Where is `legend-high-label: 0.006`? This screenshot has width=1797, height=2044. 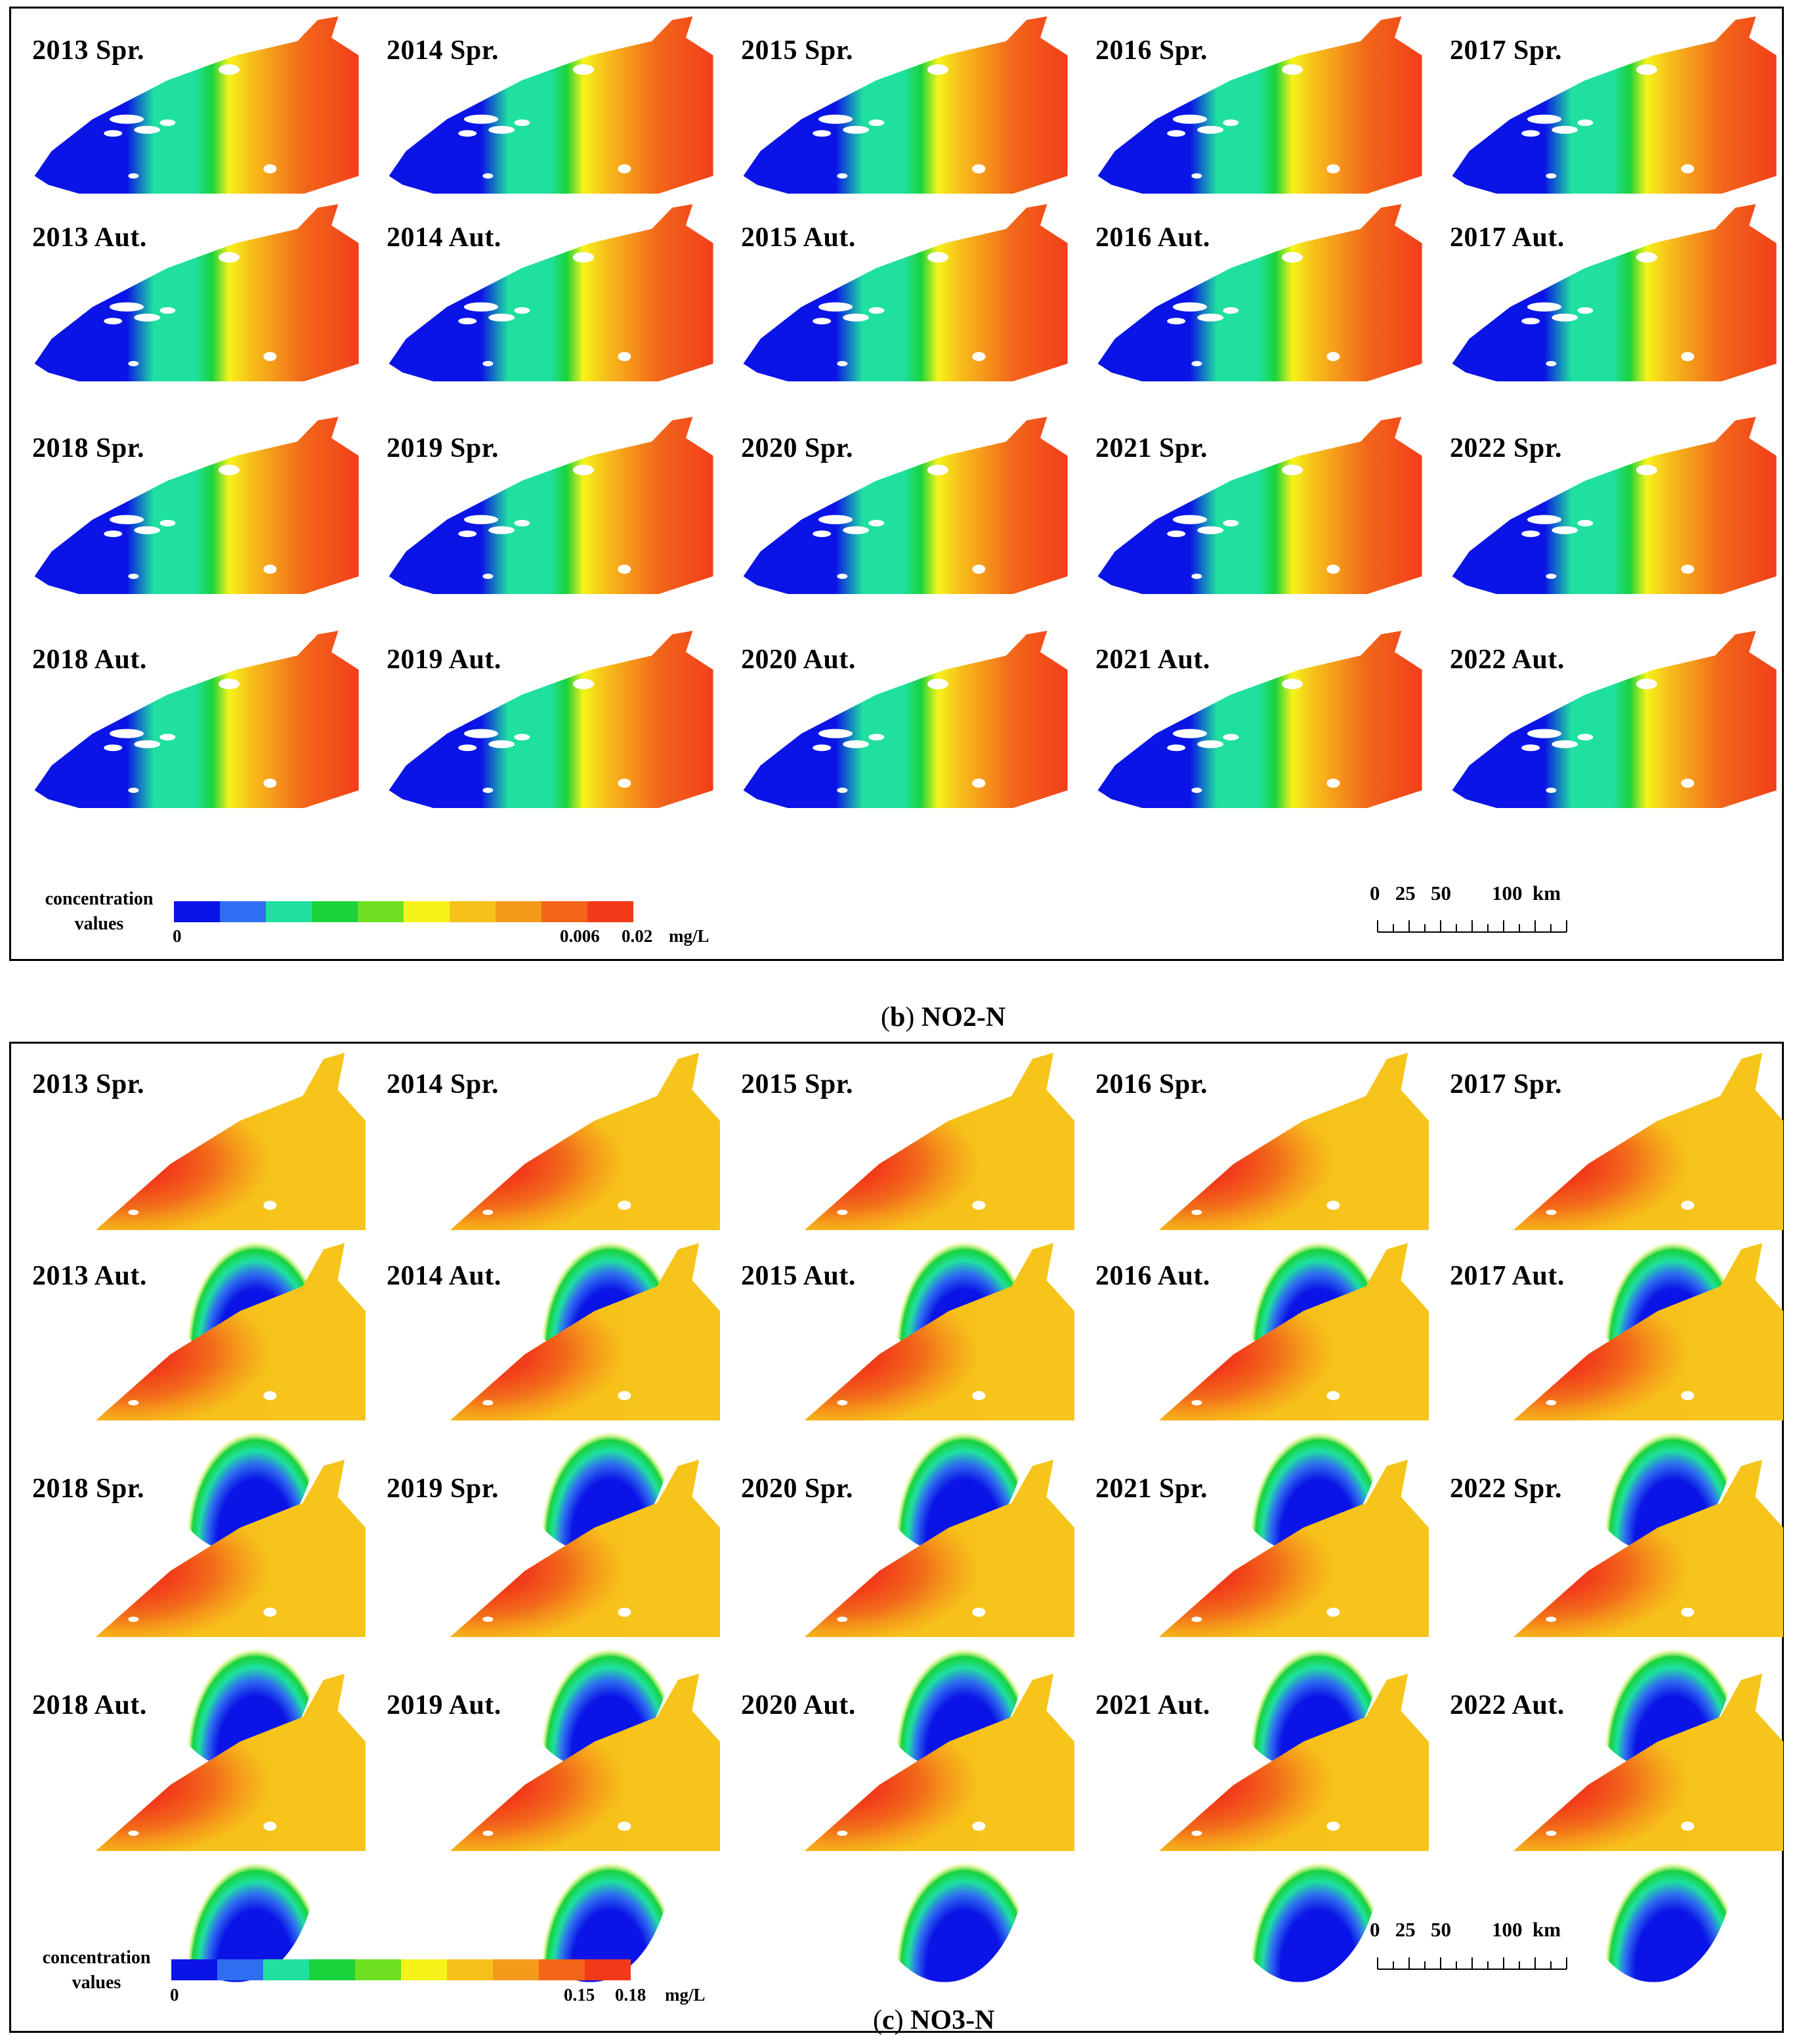 legend-high-label: 0.006 is located at coordinates (580, 936).